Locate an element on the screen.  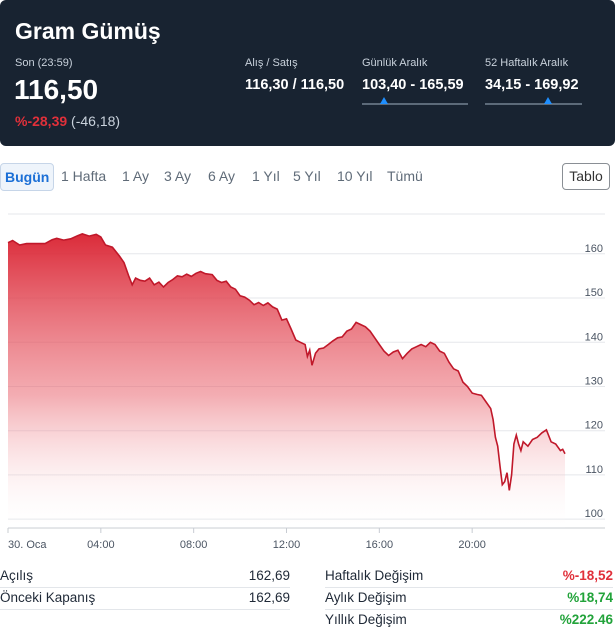
stat-row-prev-close: Önceki Kapanış 162,69 is located at coordinates (145, 598).